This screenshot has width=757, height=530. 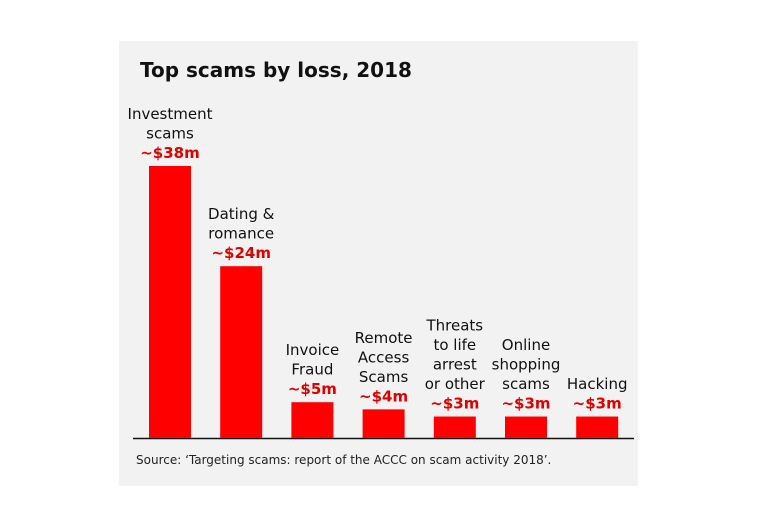 What do you see at coordinates (241, 253) in the screenshot?
I see `value-label-1: ~$24m` at bounding box center [241, 253].